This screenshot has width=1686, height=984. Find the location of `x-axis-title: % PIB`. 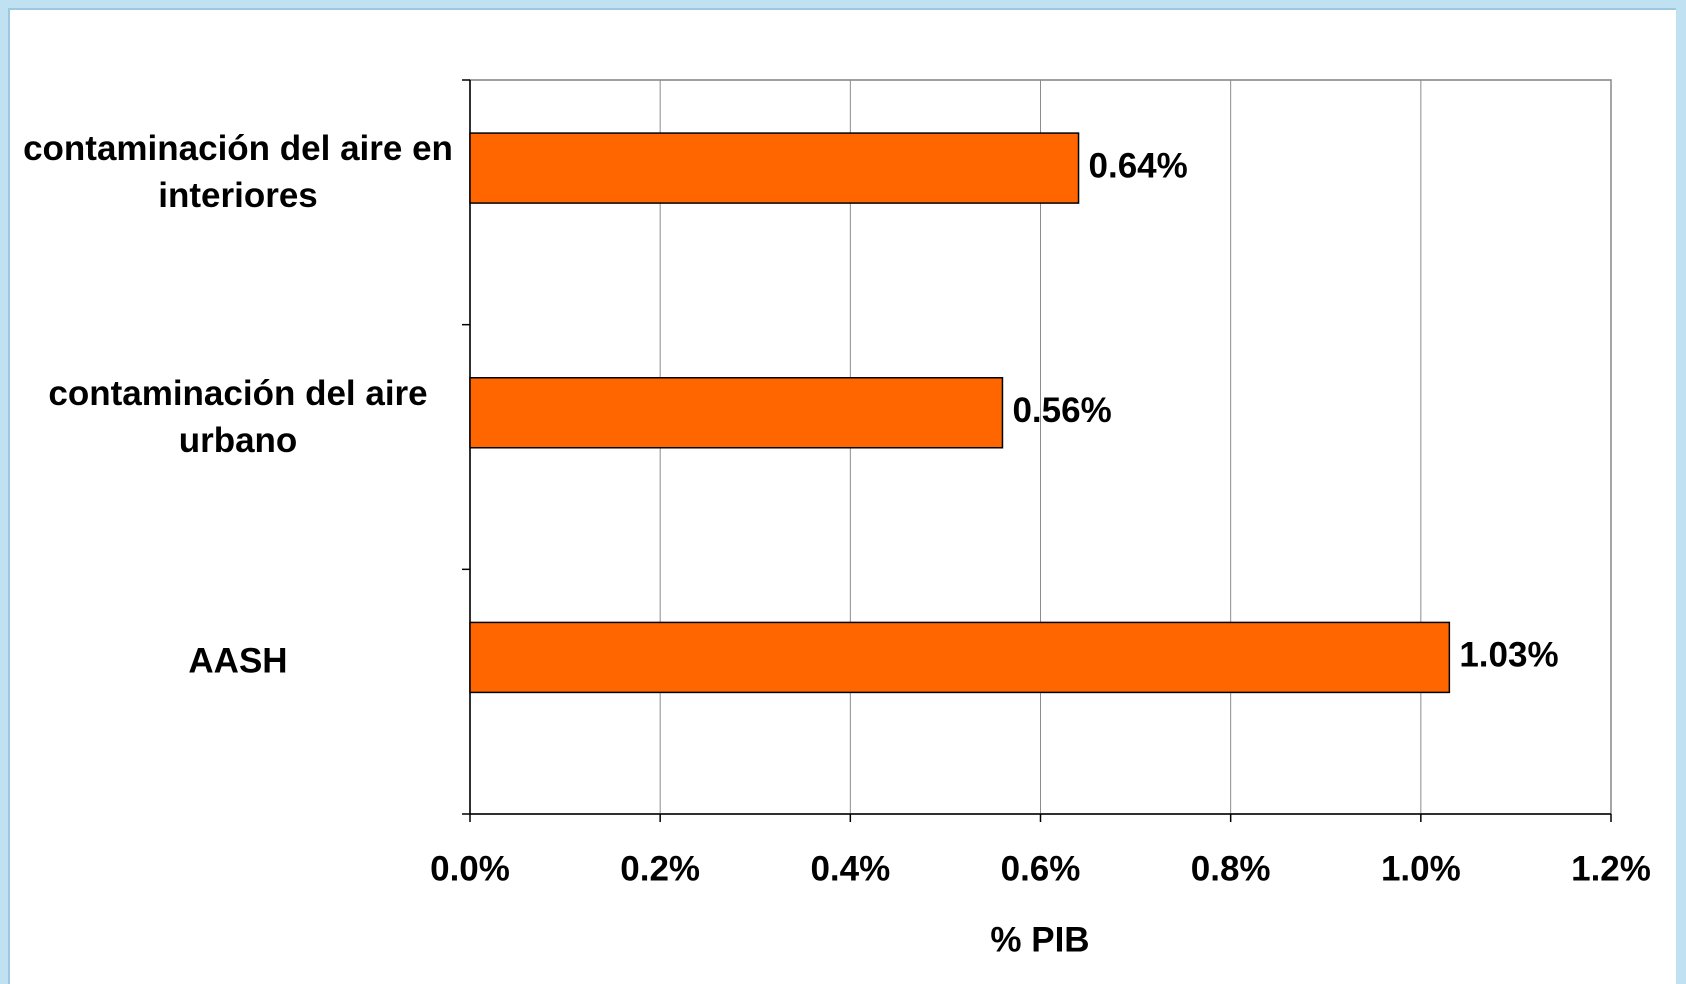

x-axis-title: % PIB is located at coordinates (1039, 939).